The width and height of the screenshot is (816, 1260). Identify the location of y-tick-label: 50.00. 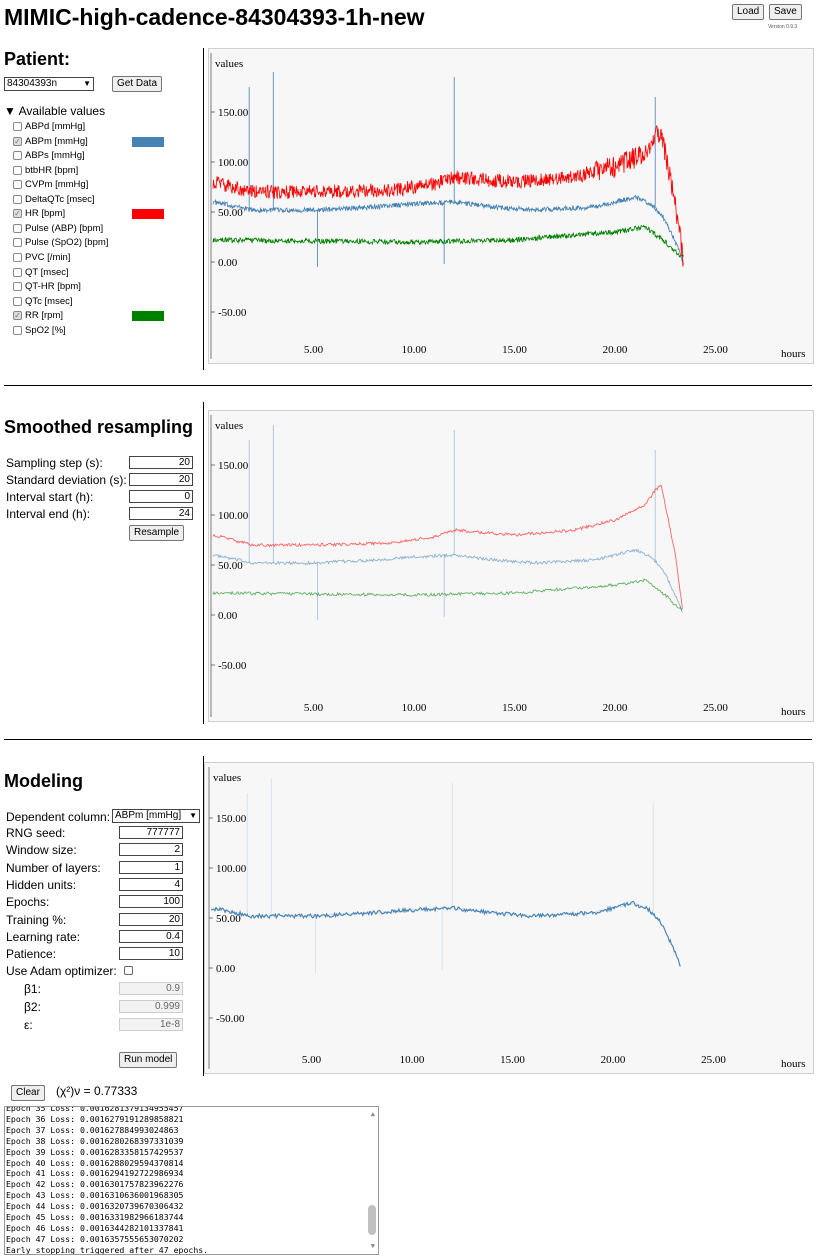
(230, 566).